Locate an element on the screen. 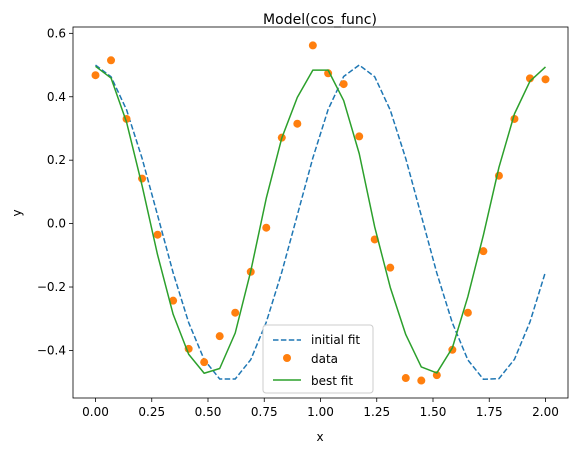 This screenshot has width=578, height=455. x-axis: 0.00 0.25 0.50 0.75 1.00 1.25 1.50 1.75 2.00 is located at coordinates (320, 408).